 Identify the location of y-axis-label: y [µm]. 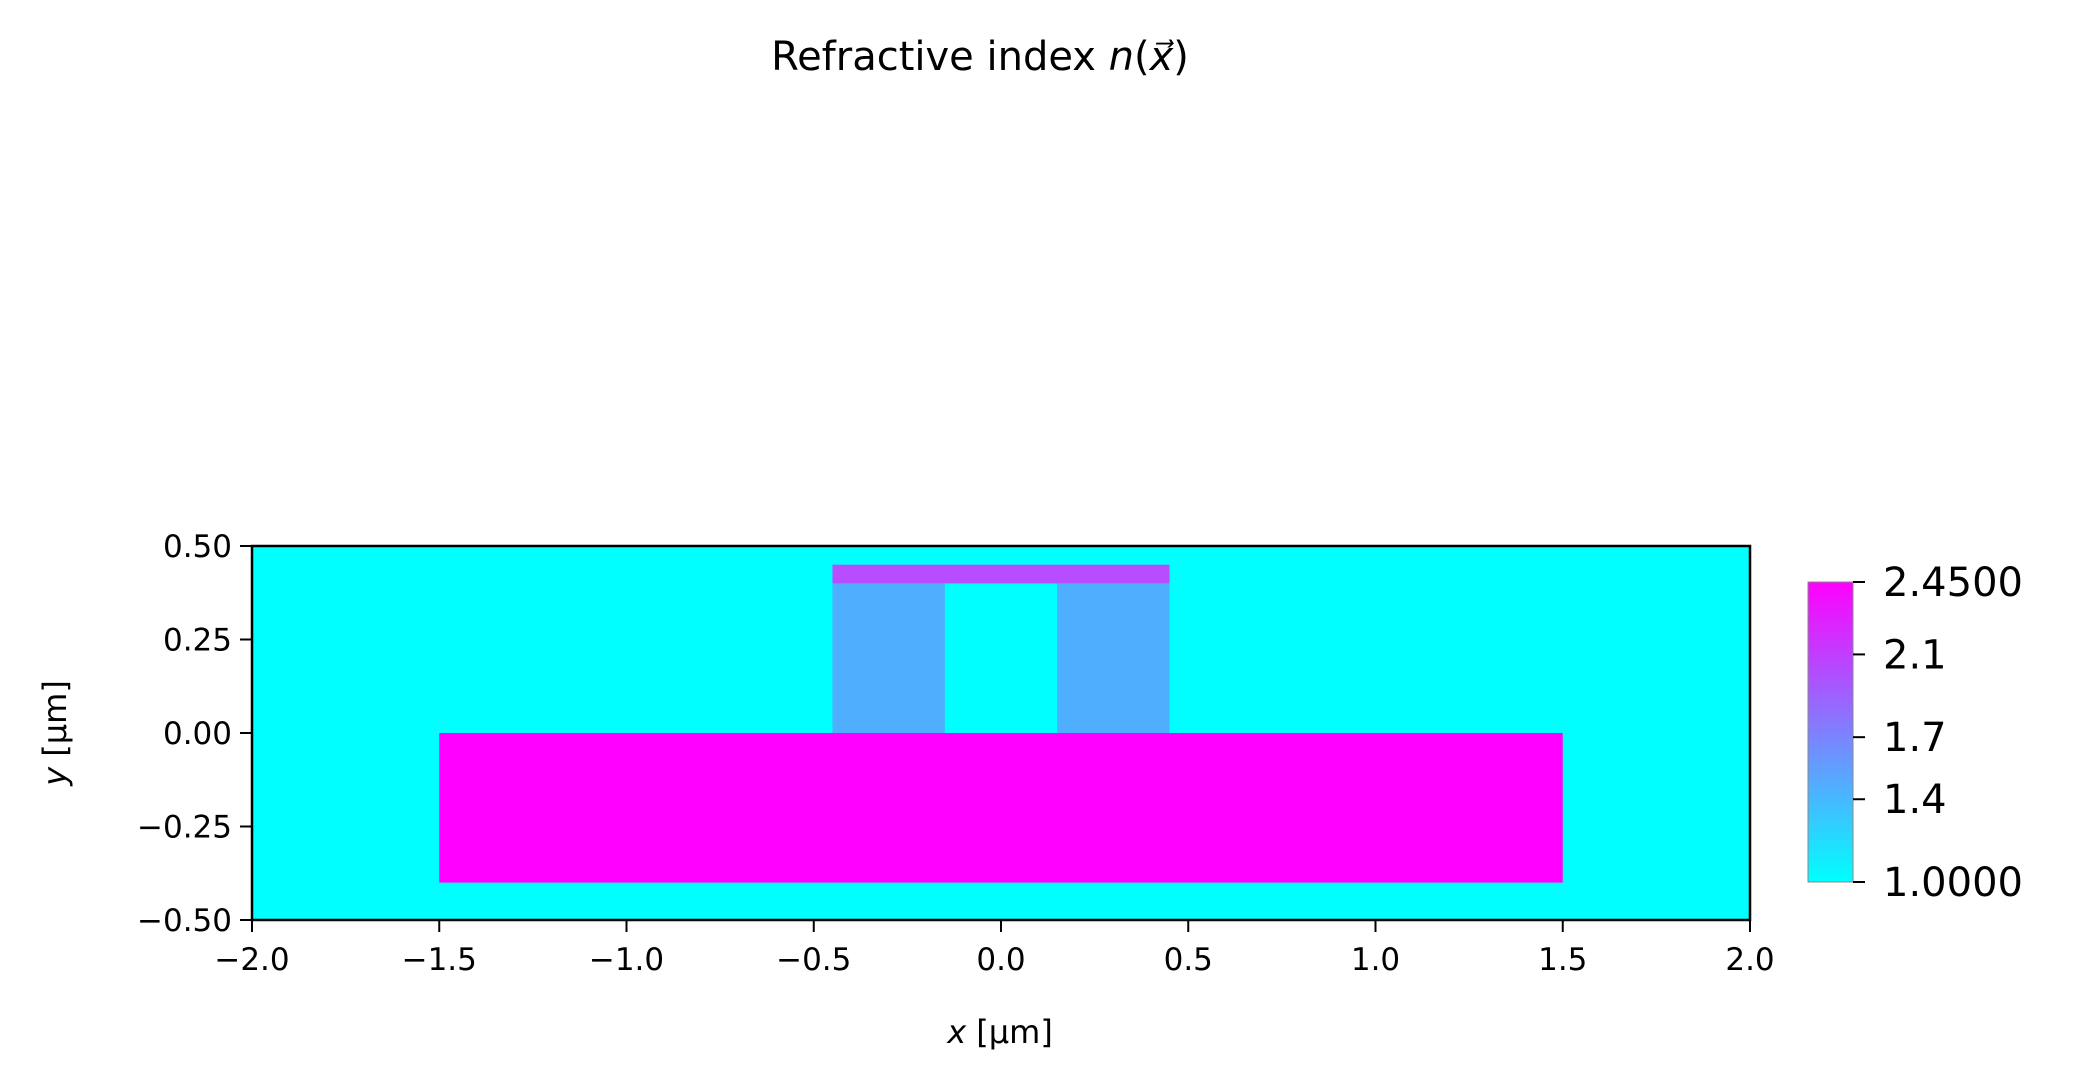
(55, 733).